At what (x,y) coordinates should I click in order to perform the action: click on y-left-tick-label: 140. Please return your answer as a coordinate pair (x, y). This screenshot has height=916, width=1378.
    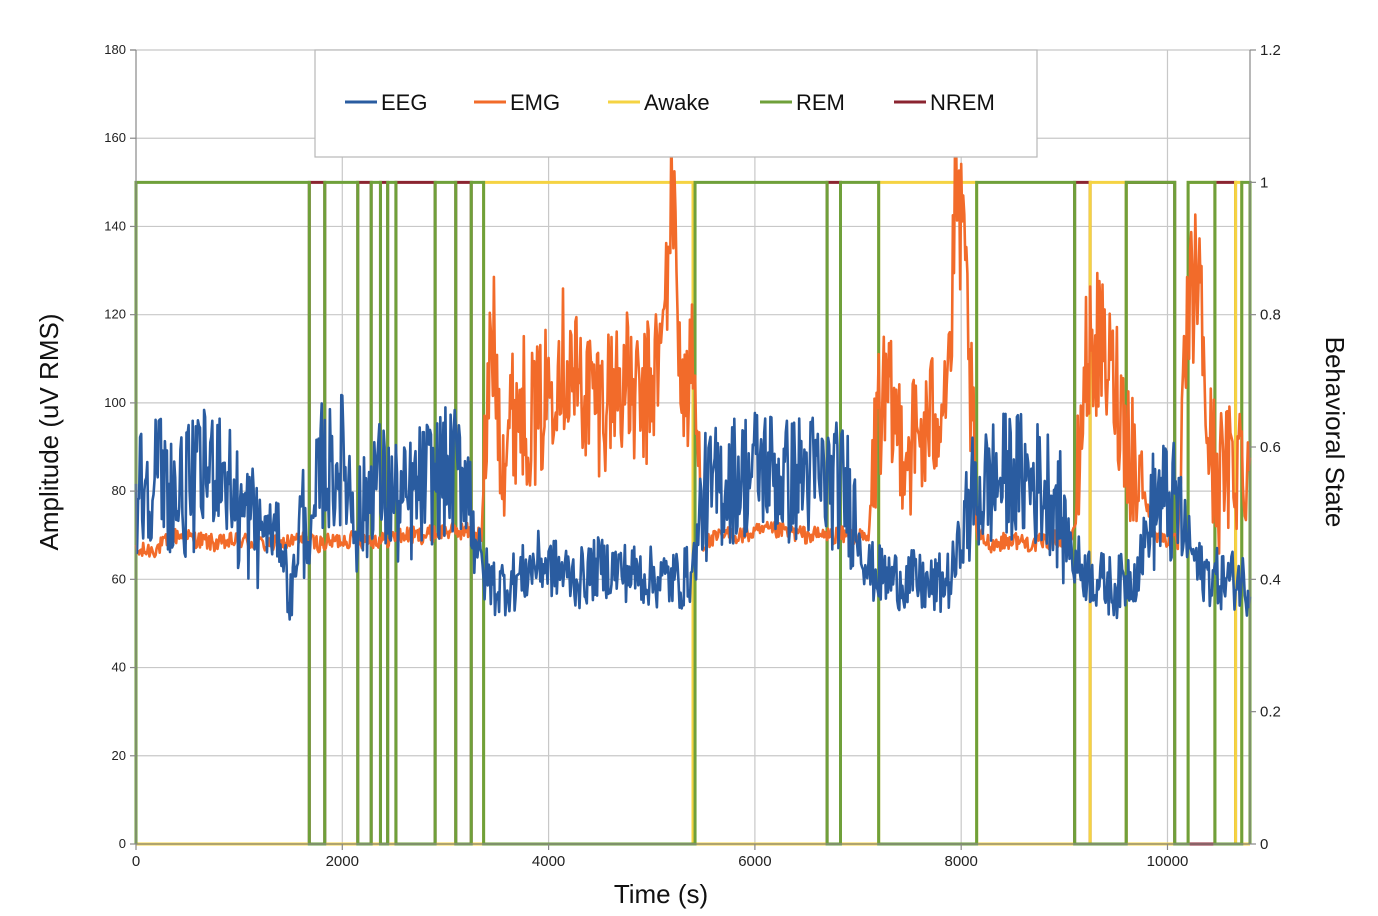
    Looking at the image, I should click on (115, 225).